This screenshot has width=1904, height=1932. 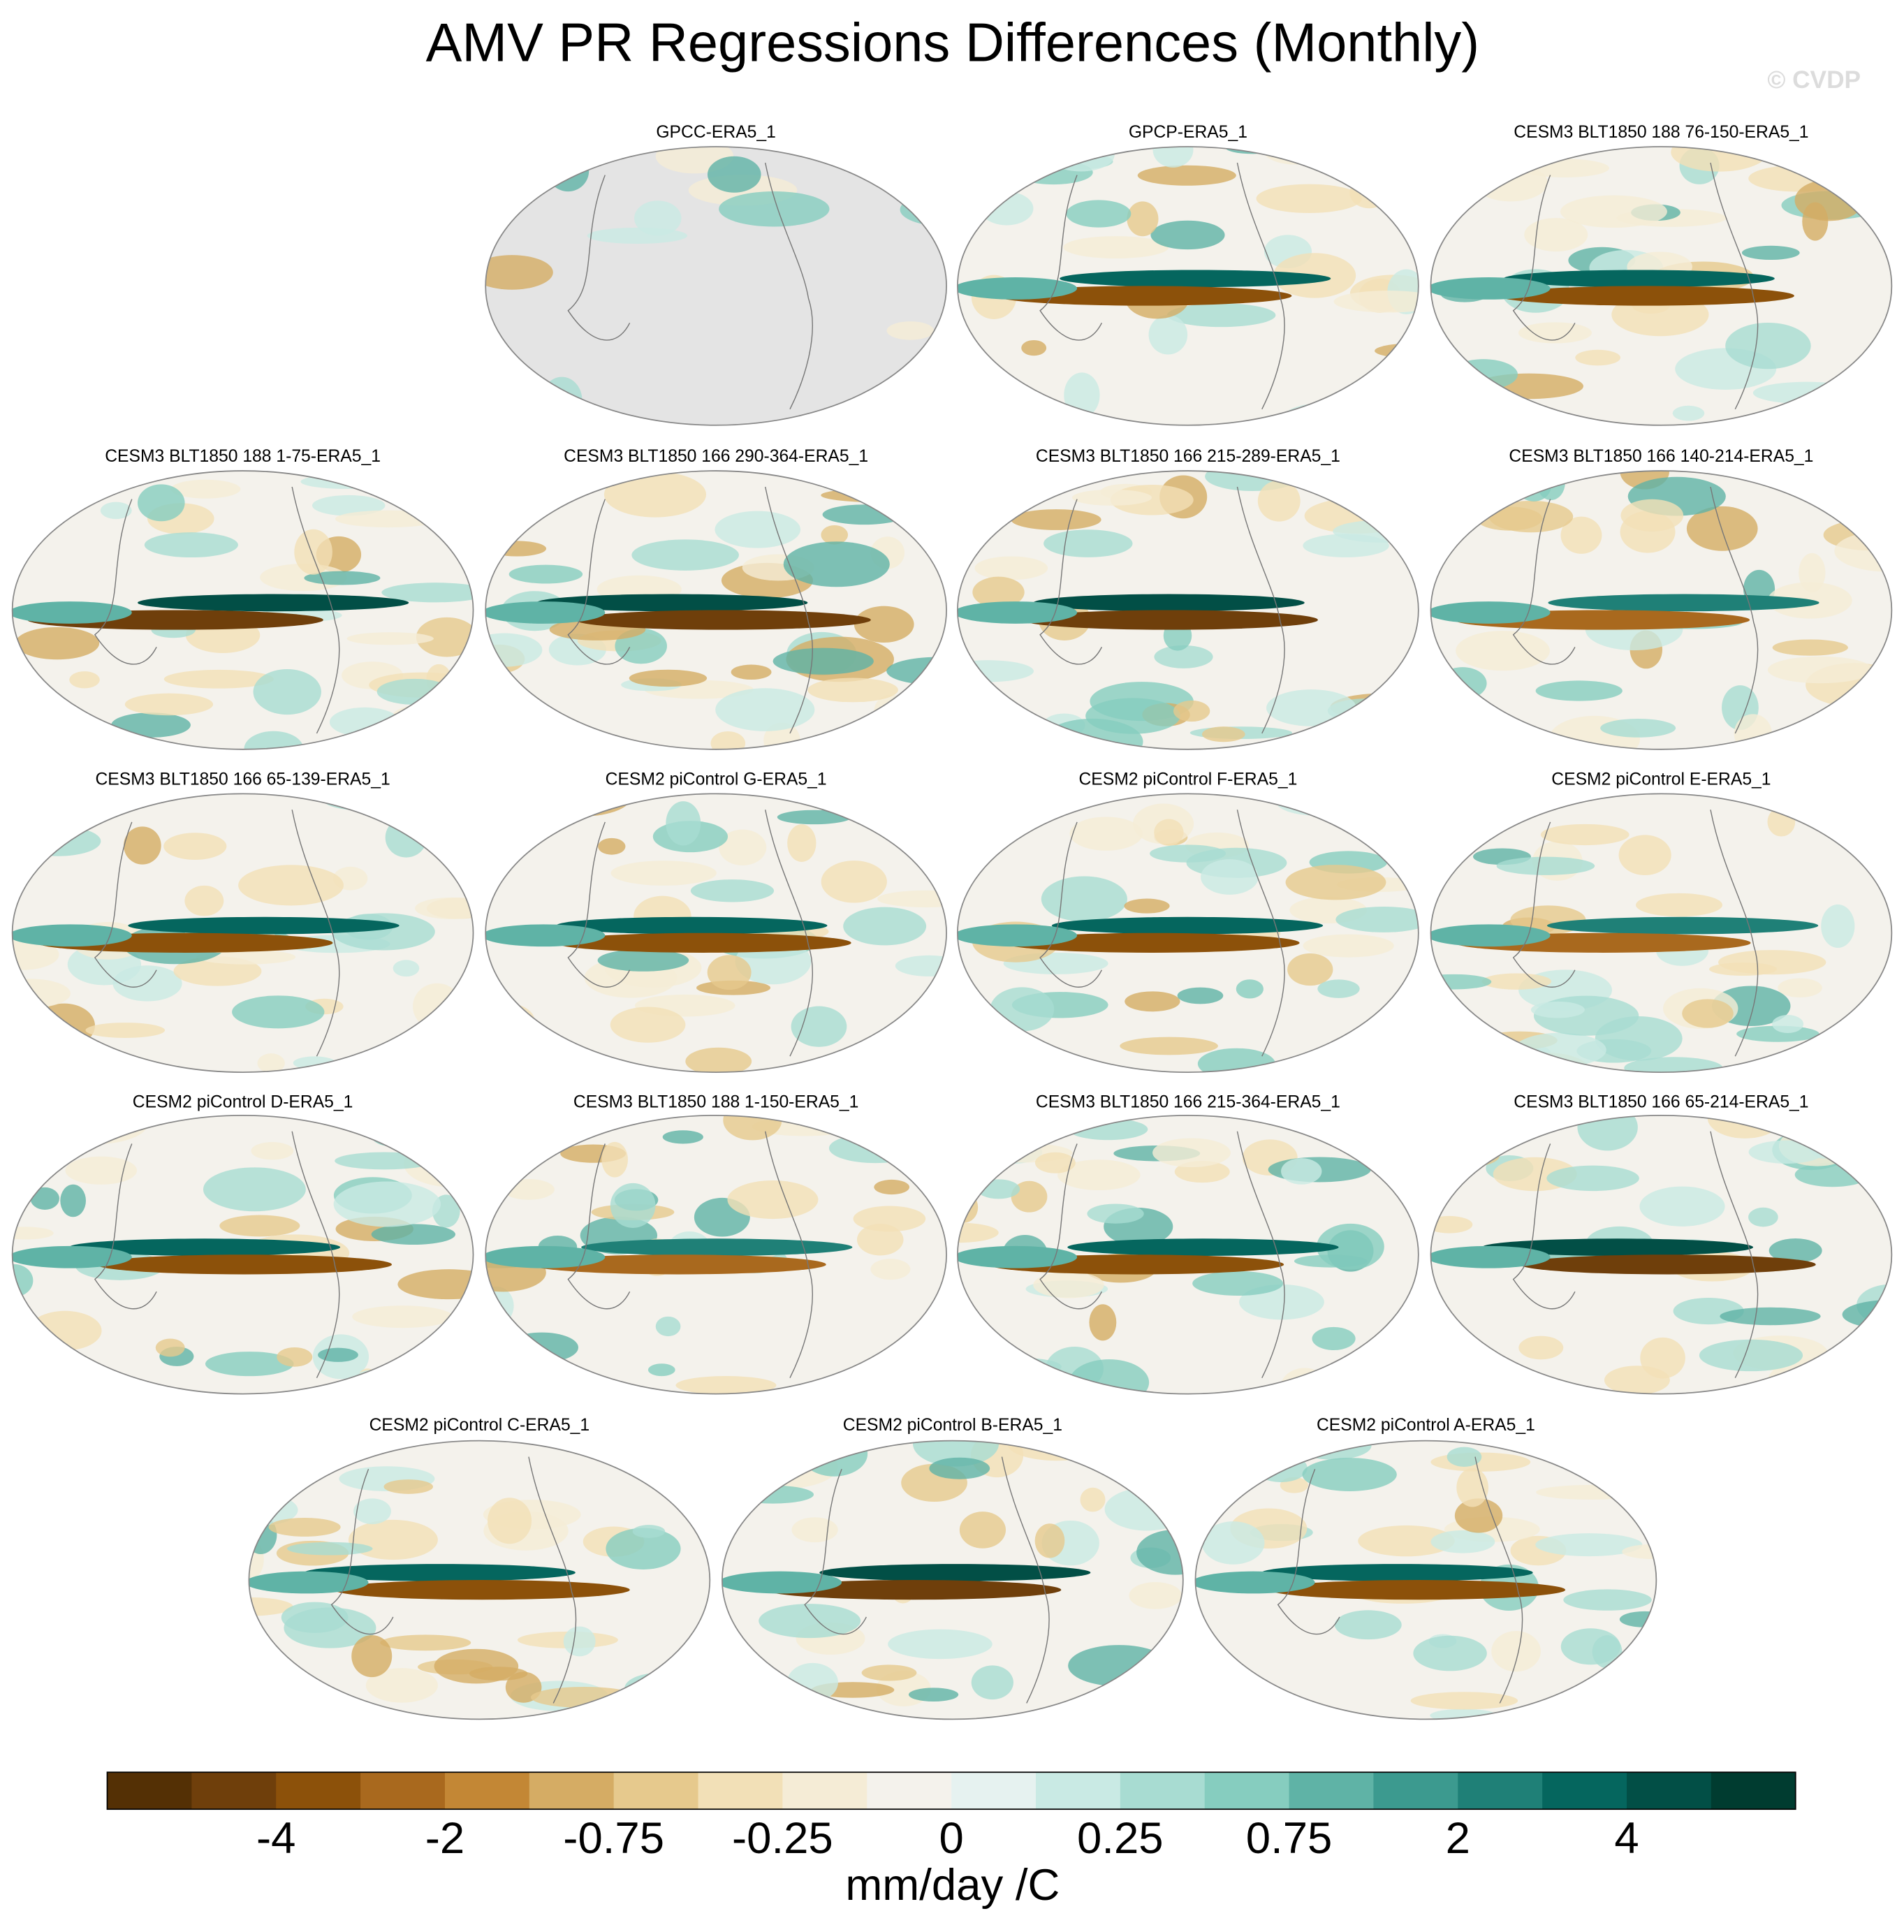 What do you see at coordinates (613, 1838) in the screenshot?
I see `colorbar-label: -0.75` at bounding box center [613, 1838].